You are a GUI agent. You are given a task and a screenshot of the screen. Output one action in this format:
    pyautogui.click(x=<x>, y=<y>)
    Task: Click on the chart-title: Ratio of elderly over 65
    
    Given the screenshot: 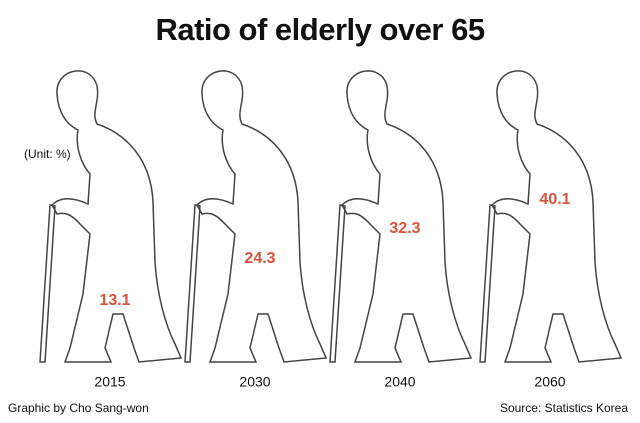 What is the action you would take?
    pyautogui.click(x=319, y=29)
    